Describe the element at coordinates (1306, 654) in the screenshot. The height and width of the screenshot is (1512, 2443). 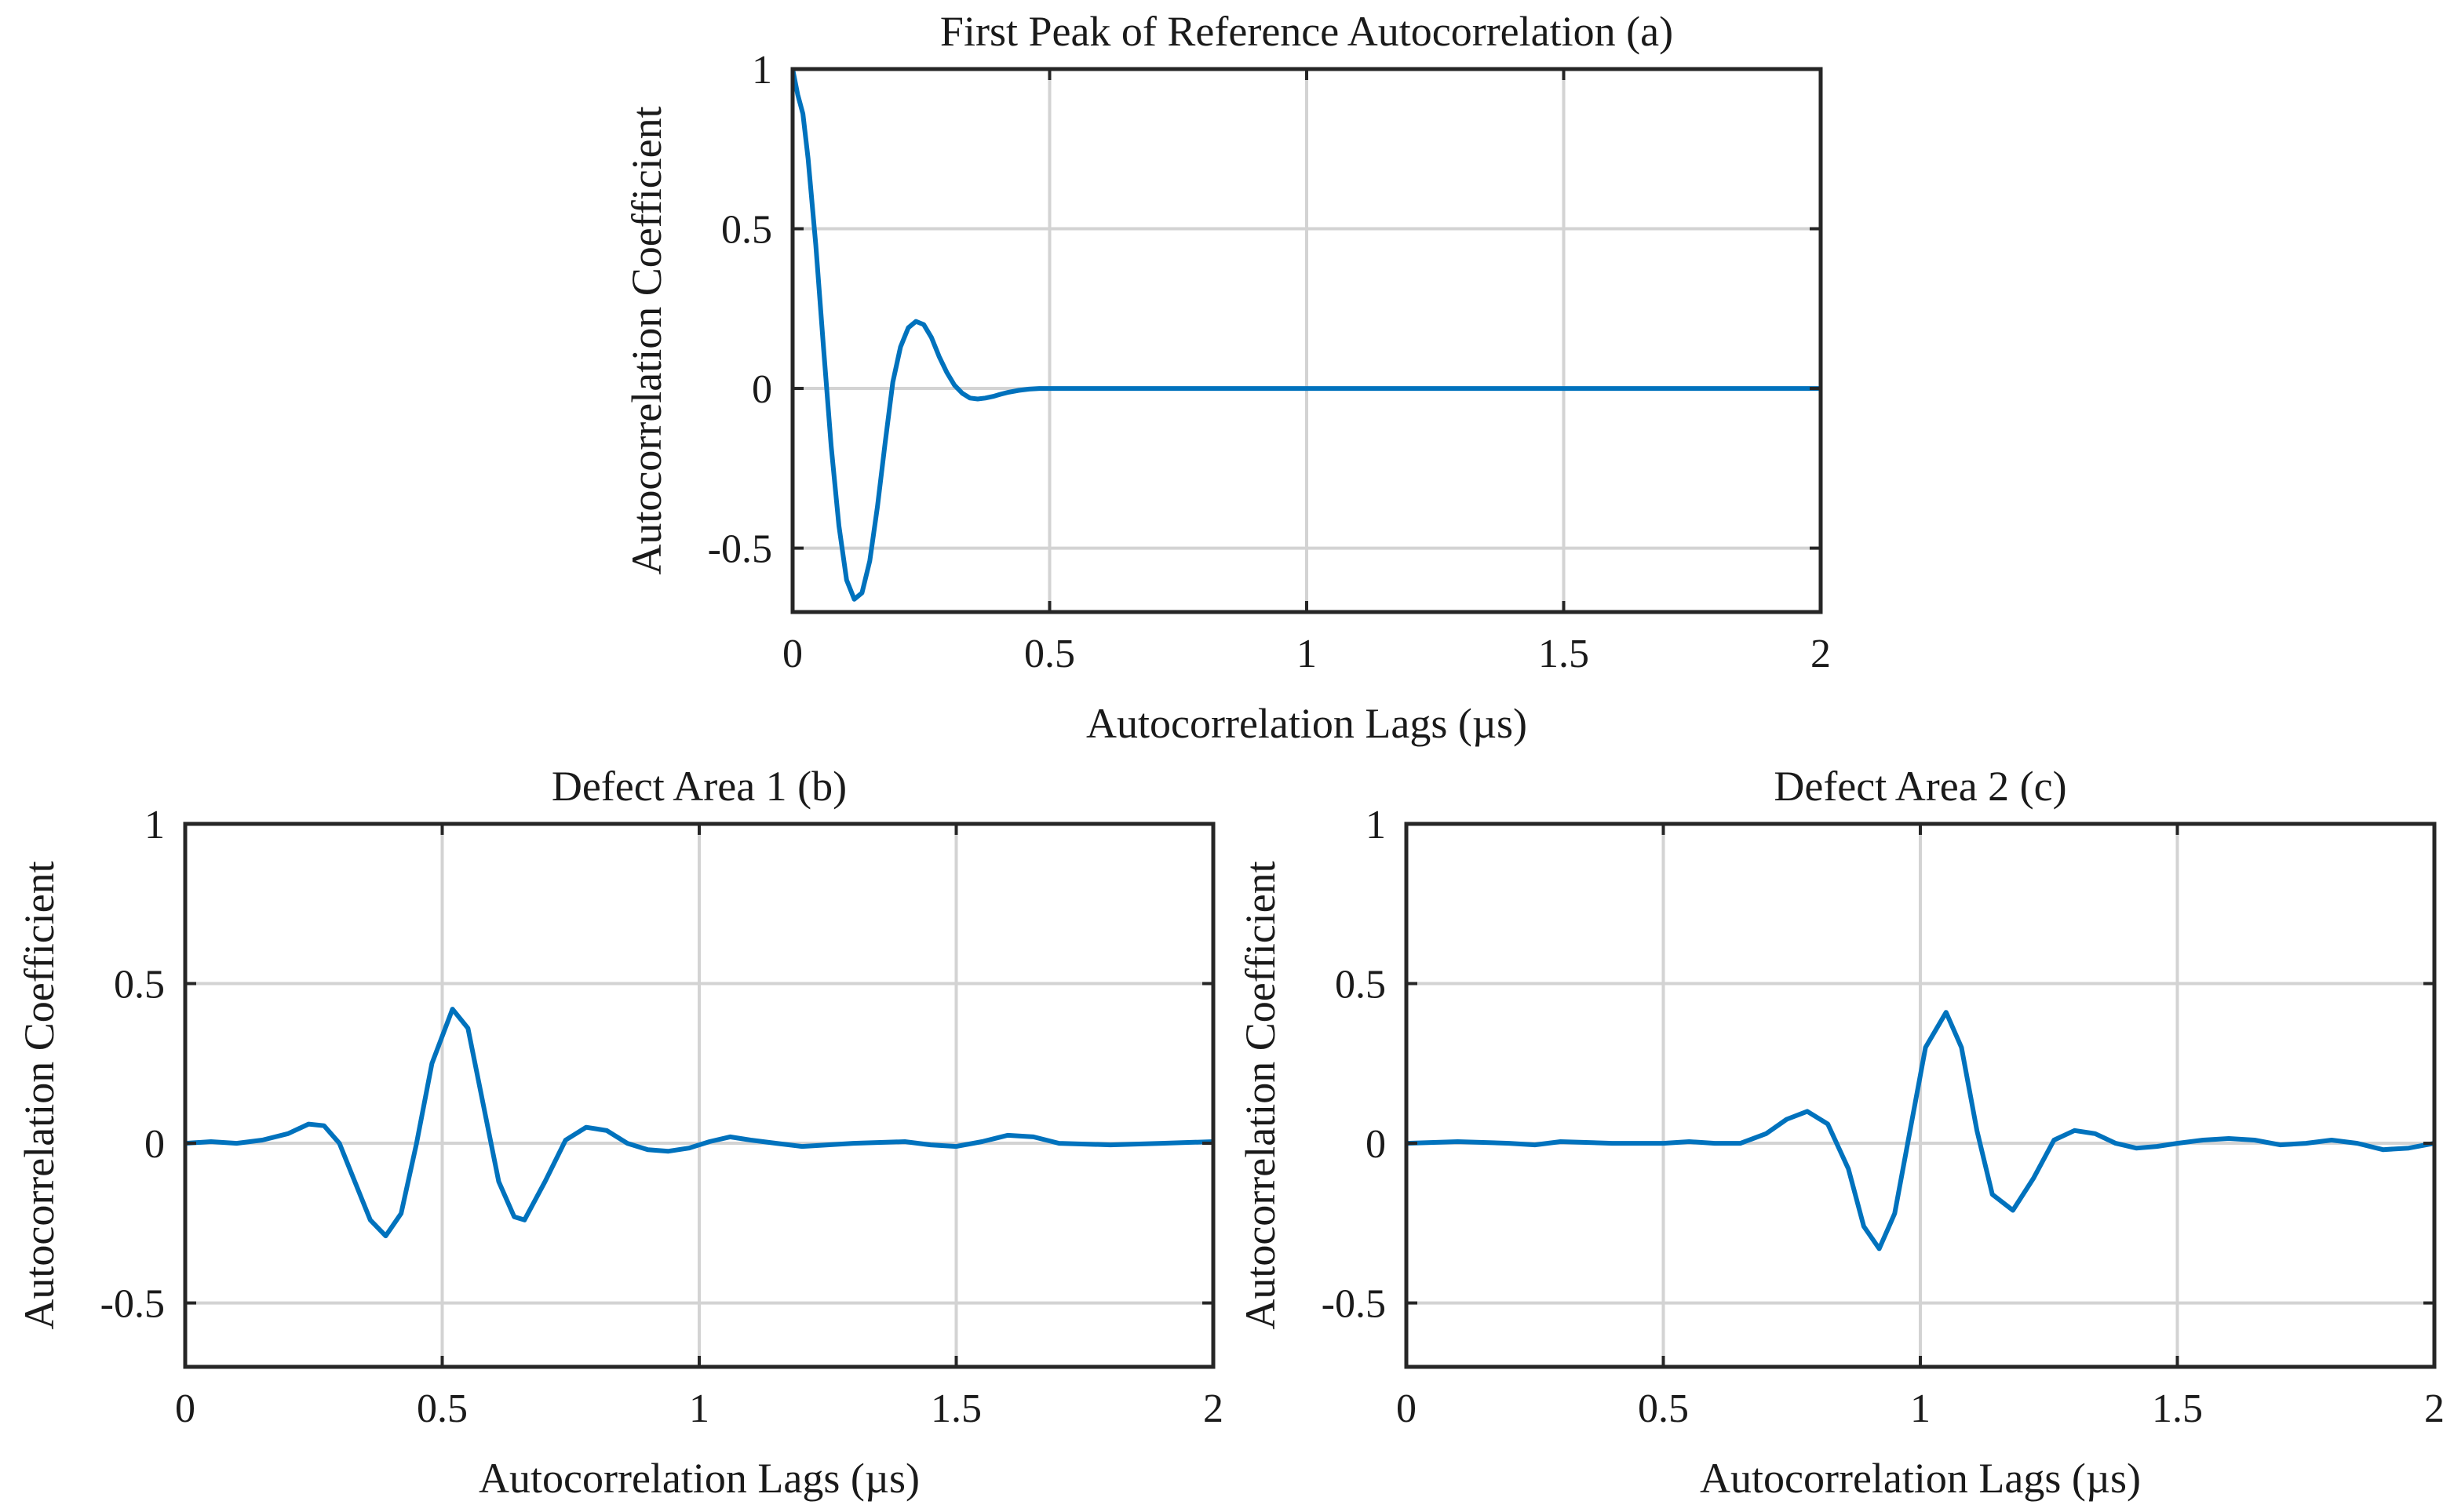
I see `panel-a-x-tick-label: 1` at that location.